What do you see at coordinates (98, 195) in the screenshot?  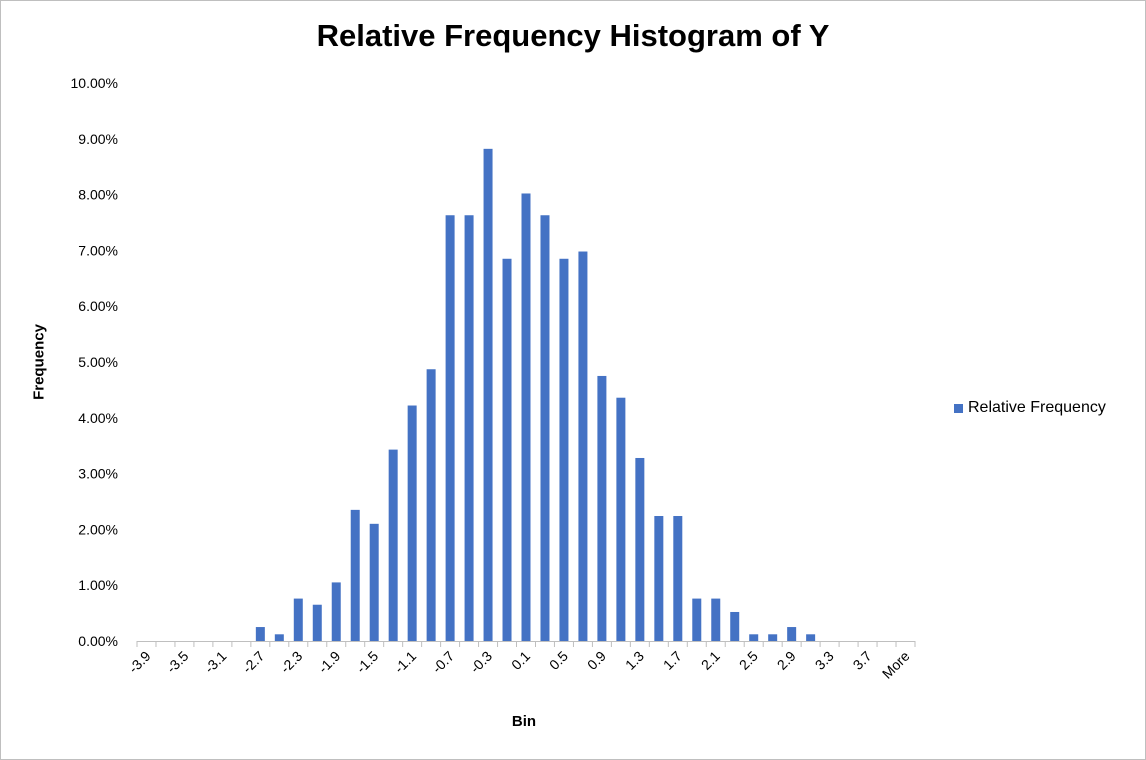 I see `y-tick-label: 8.00%` at bounding box center [98, 195].